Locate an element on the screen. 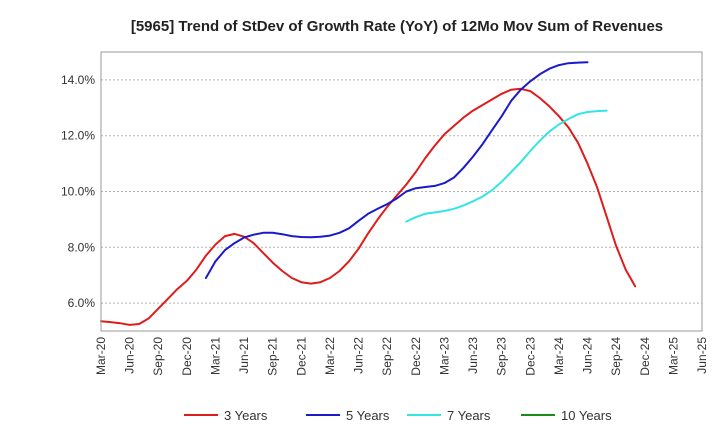 The height and width of the screenshot is (440, 720). x-tick-label: Dec-23 is located at coordinates (530, 356).